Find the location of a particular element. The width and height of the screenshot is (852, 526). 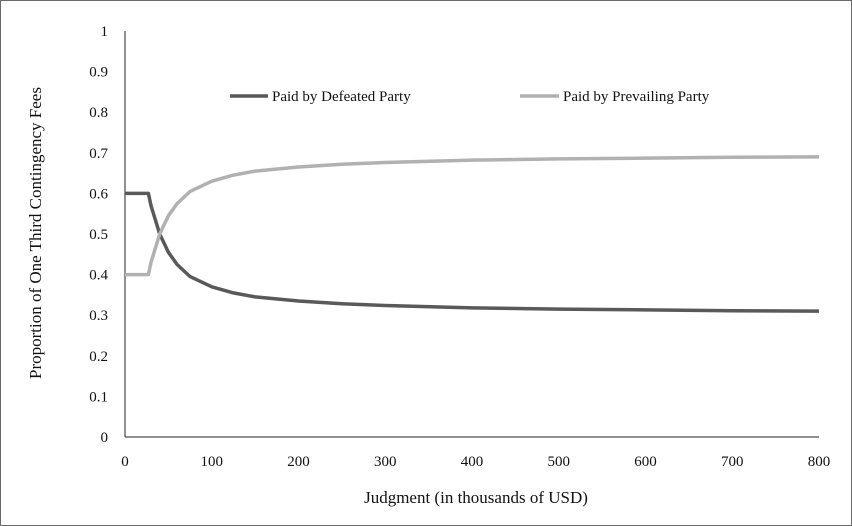

x-tick-label: 600 is located at coordinates (645, 462).